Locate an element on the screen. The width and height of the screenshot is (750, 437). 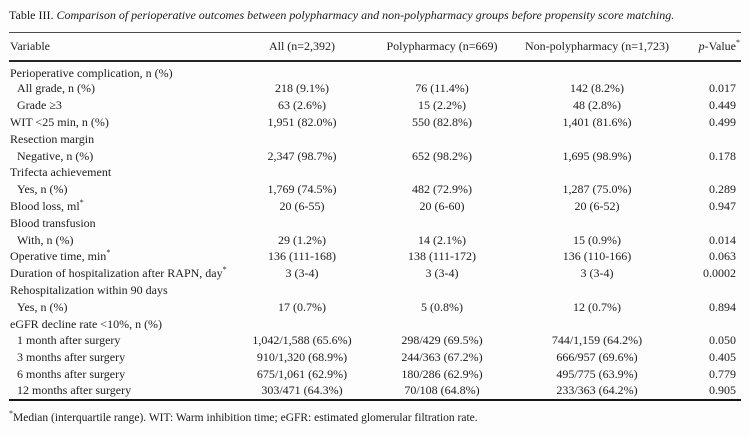
row-label-text: Trifecta achievement is located at coordinates (61, 172).